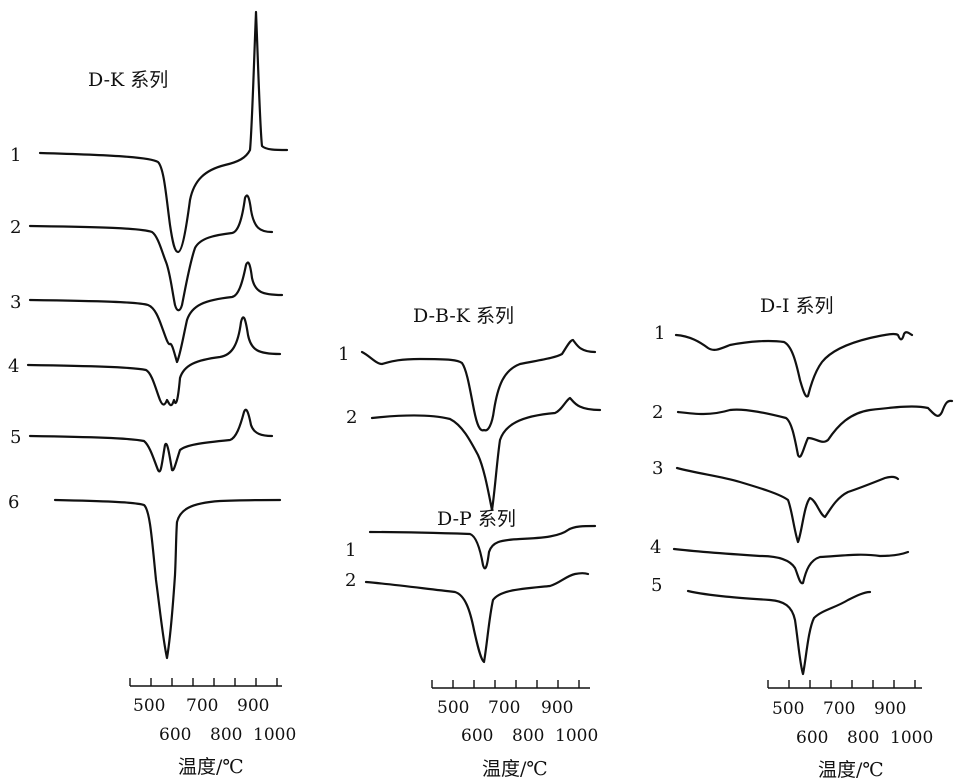  Describe the element at coordinates (557, 708) in the screenshot. I see `dbk-tick-label: 900` at that location.